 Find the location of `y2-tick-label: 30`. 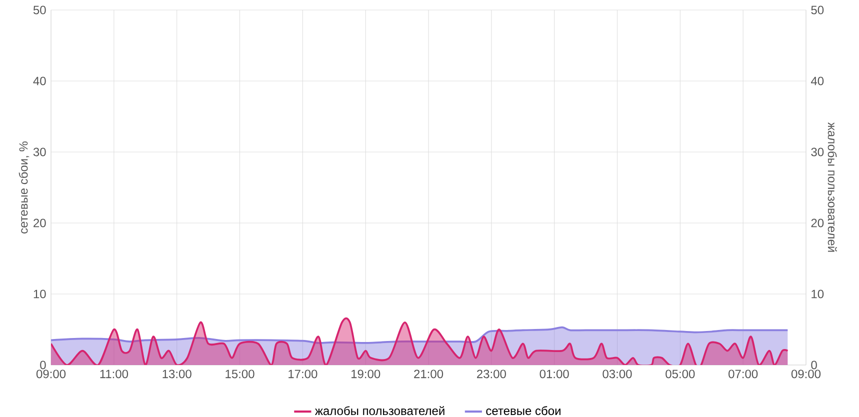

y2-tick-label: 30 is located at coordinates (817, 152).